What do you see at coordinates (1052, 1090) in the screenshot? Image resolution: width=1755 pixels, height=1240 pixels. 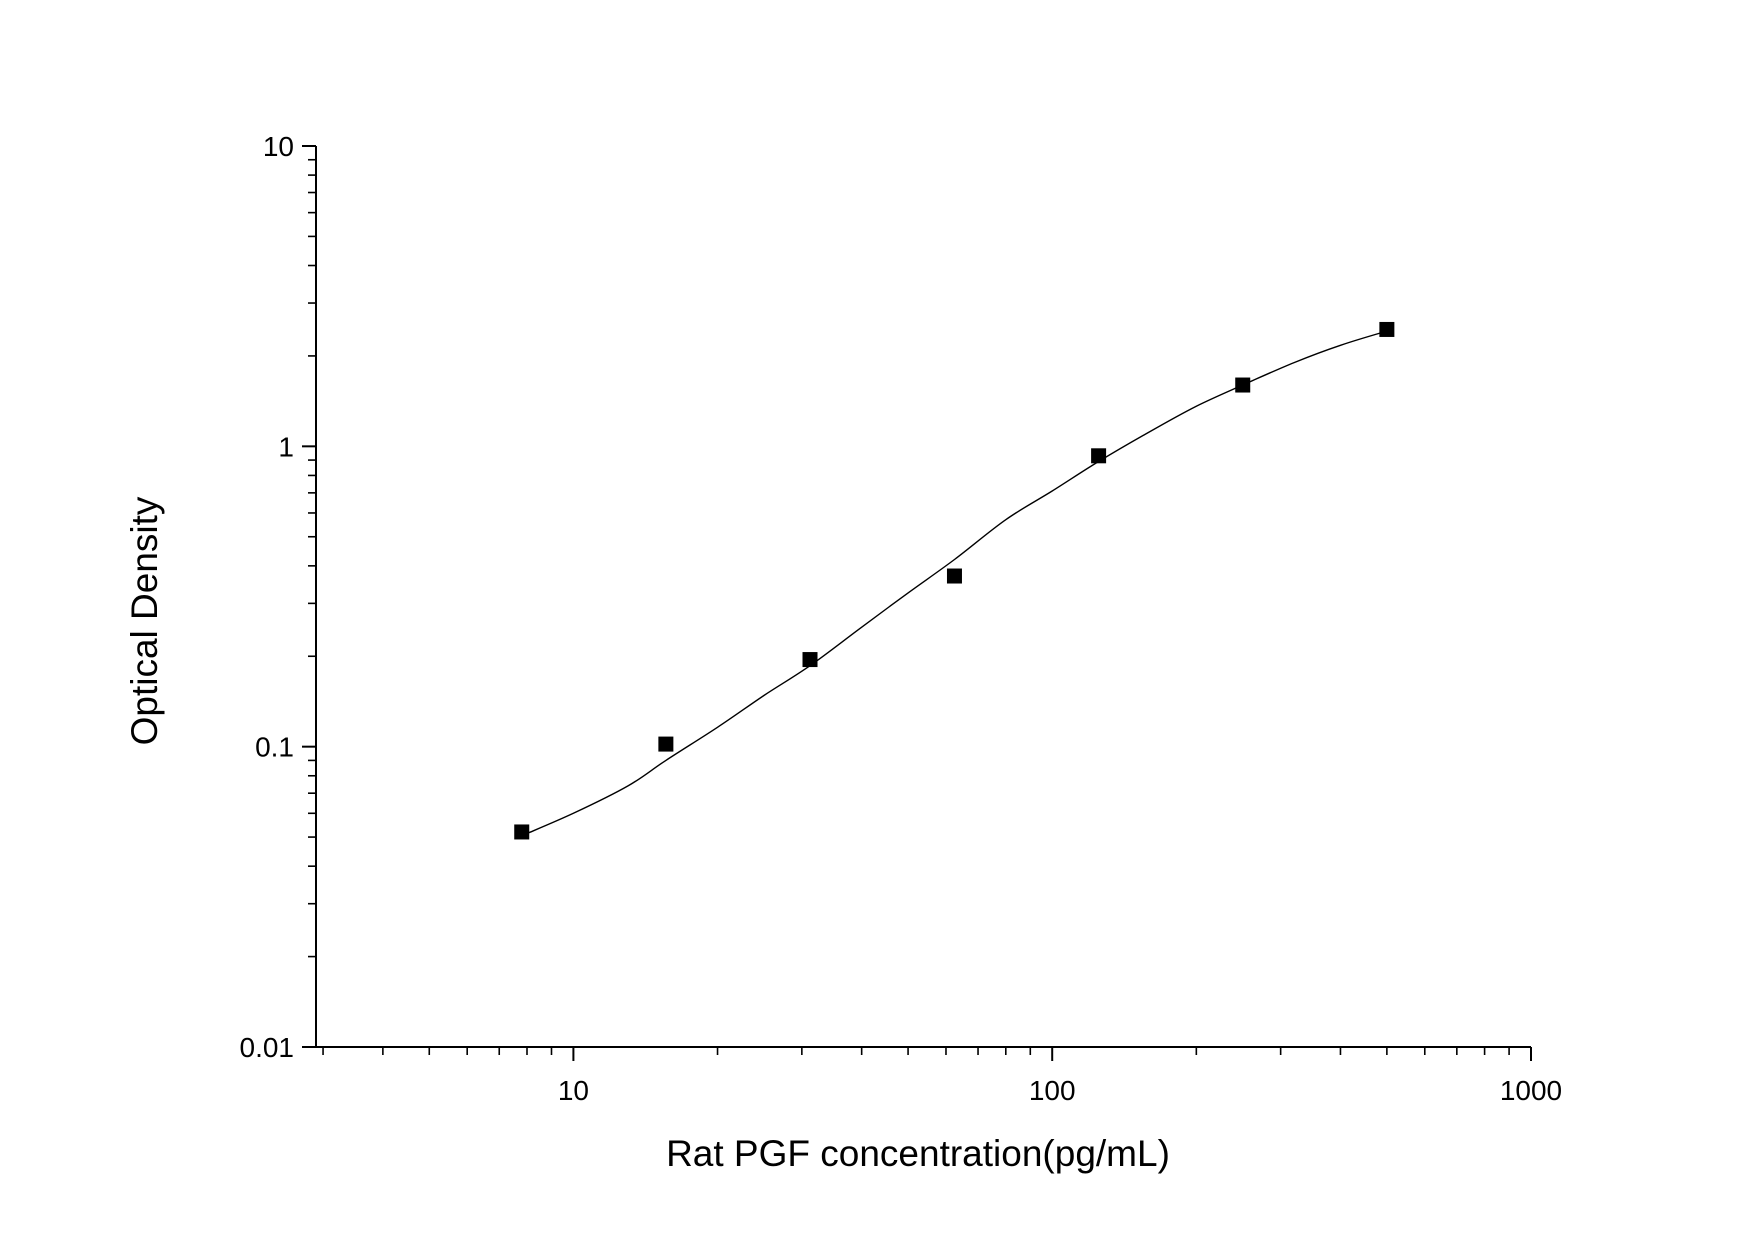 I see `x-tick-label: 100` at bounding box center [1052, 1090].